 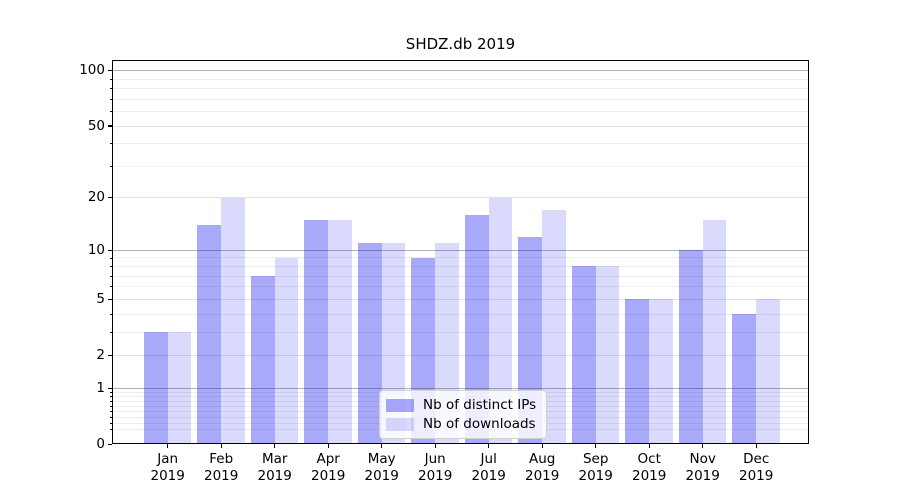 What do you see at coordinates (96, 125) in the screenshot?
I see `y-tick-label: 50` at bounding box center [96, 125].